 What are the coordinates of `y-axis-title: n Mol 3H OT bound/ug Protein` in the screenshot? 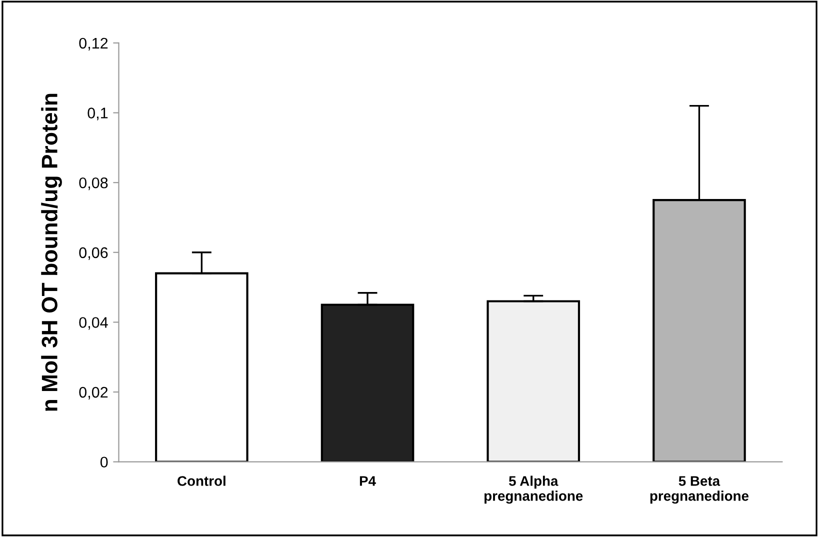 It's located at (51, 252).